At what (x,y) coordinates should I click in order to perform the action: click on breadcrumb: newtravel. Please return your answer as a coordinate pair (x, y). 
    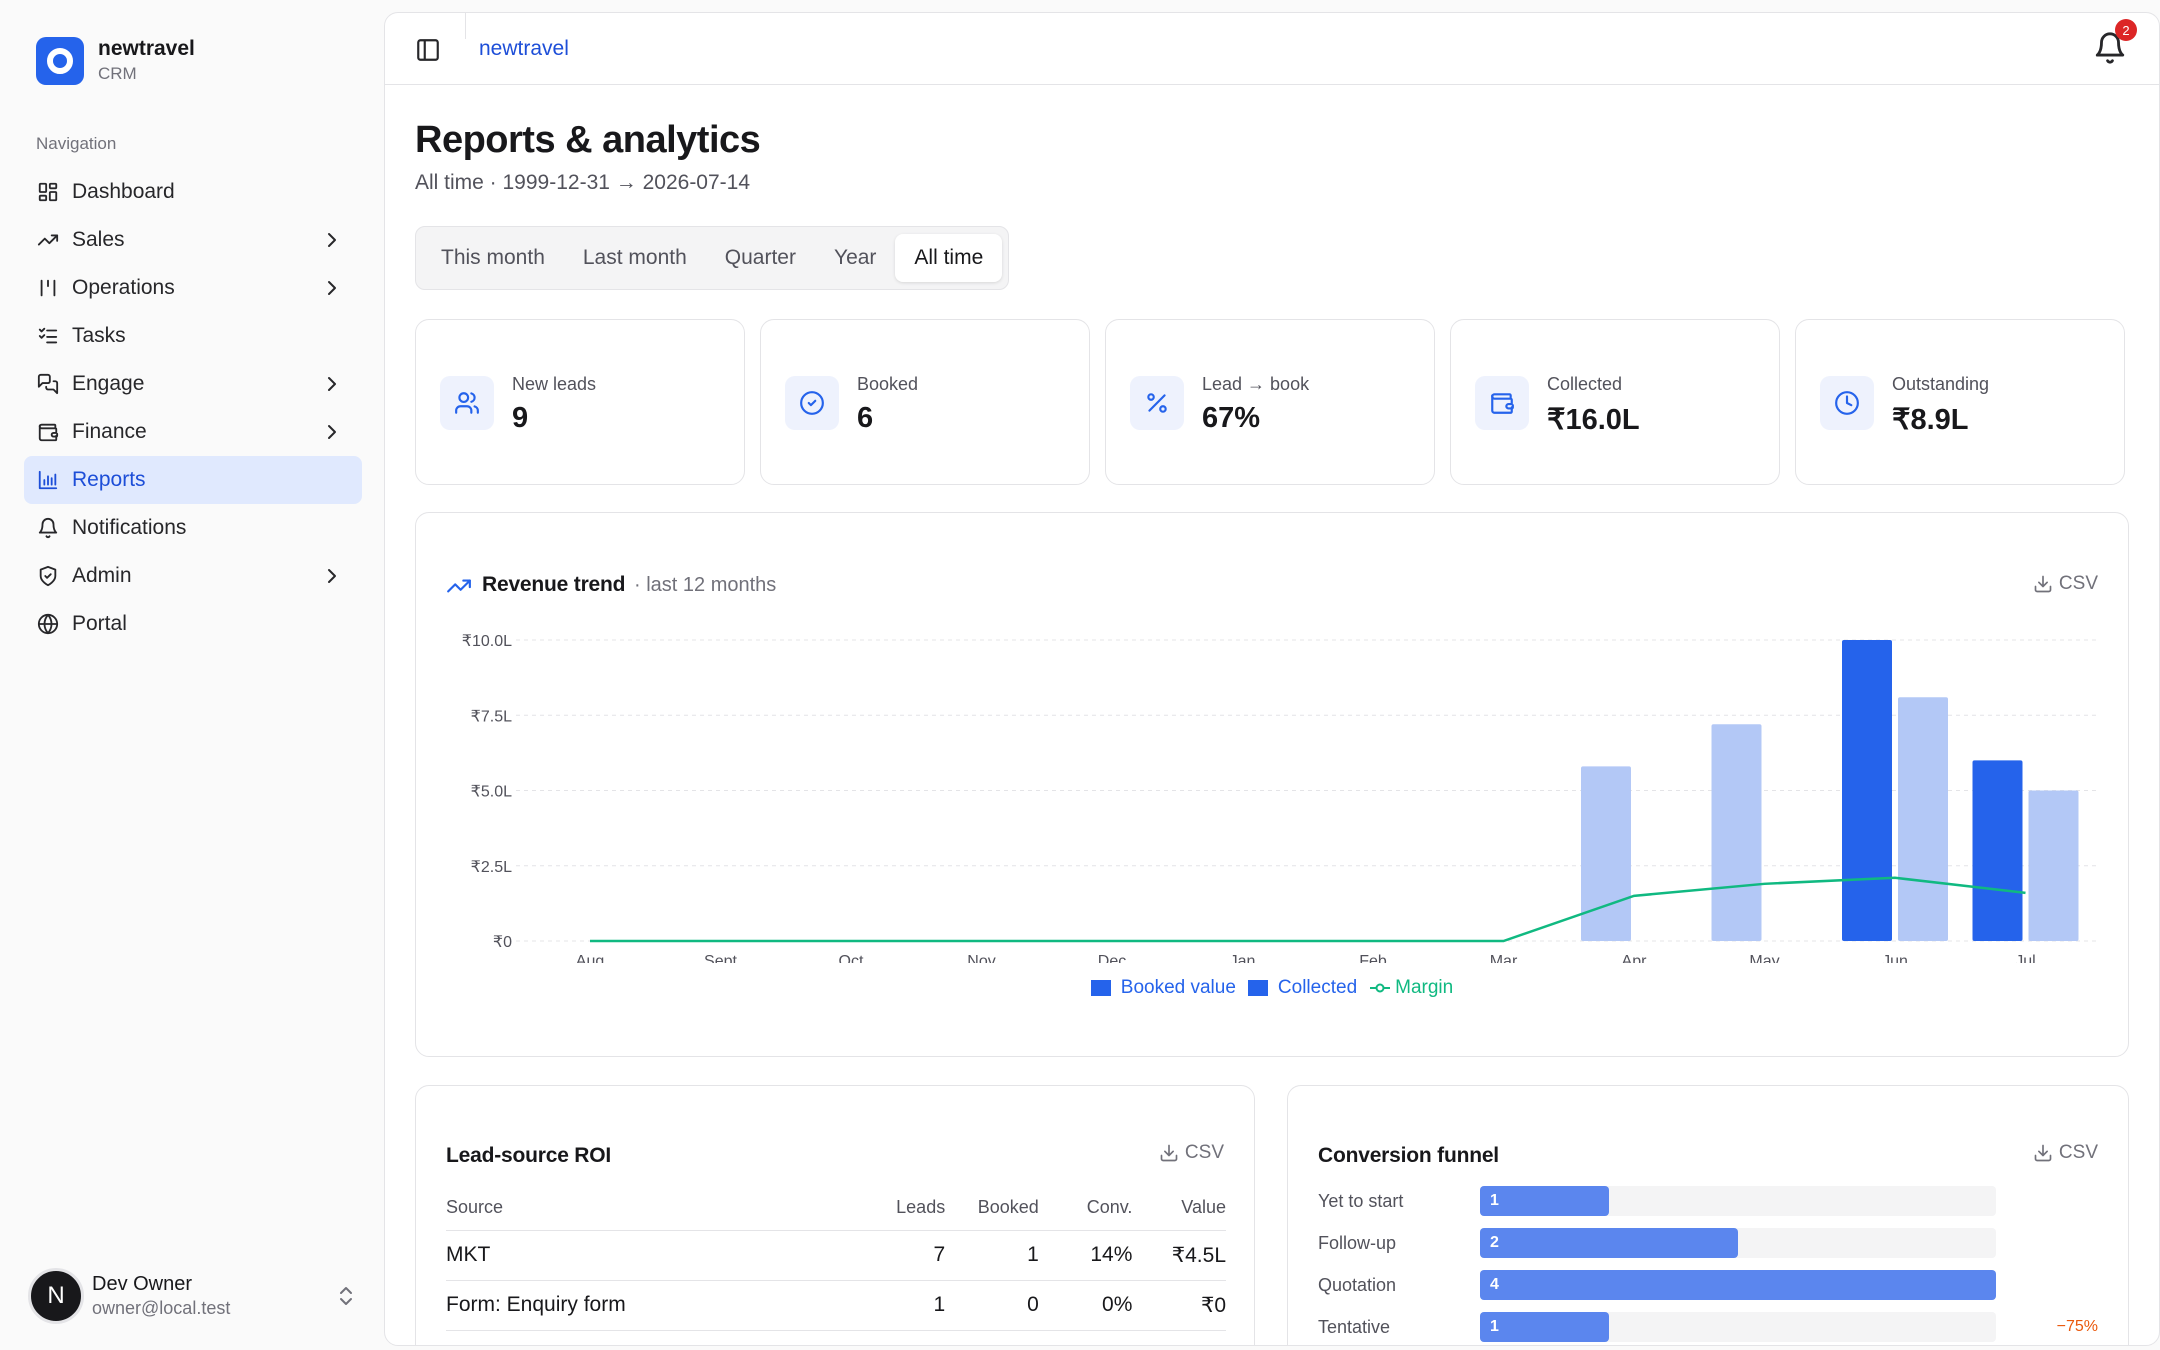
    Looking at the image, I should click on (524, 48).